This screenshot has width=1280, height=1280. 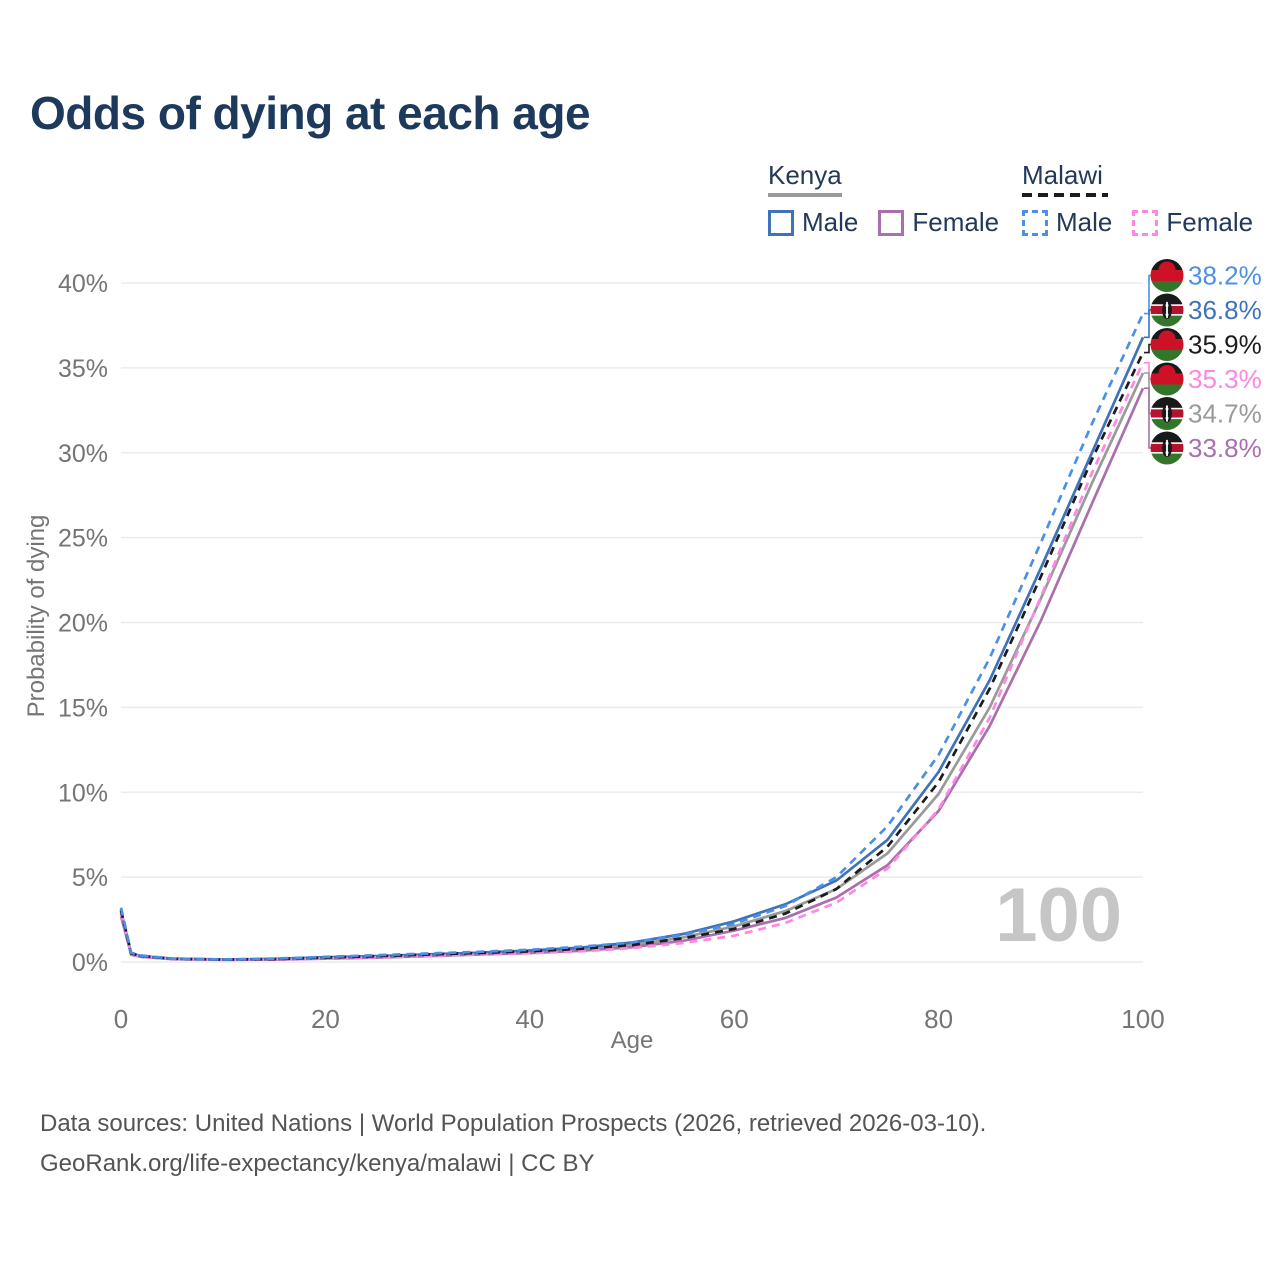 What do you see at coordinates (632, 1040) in the screenshot?
I see `x-axis-title: Age` at bounding box center [632, 1040].